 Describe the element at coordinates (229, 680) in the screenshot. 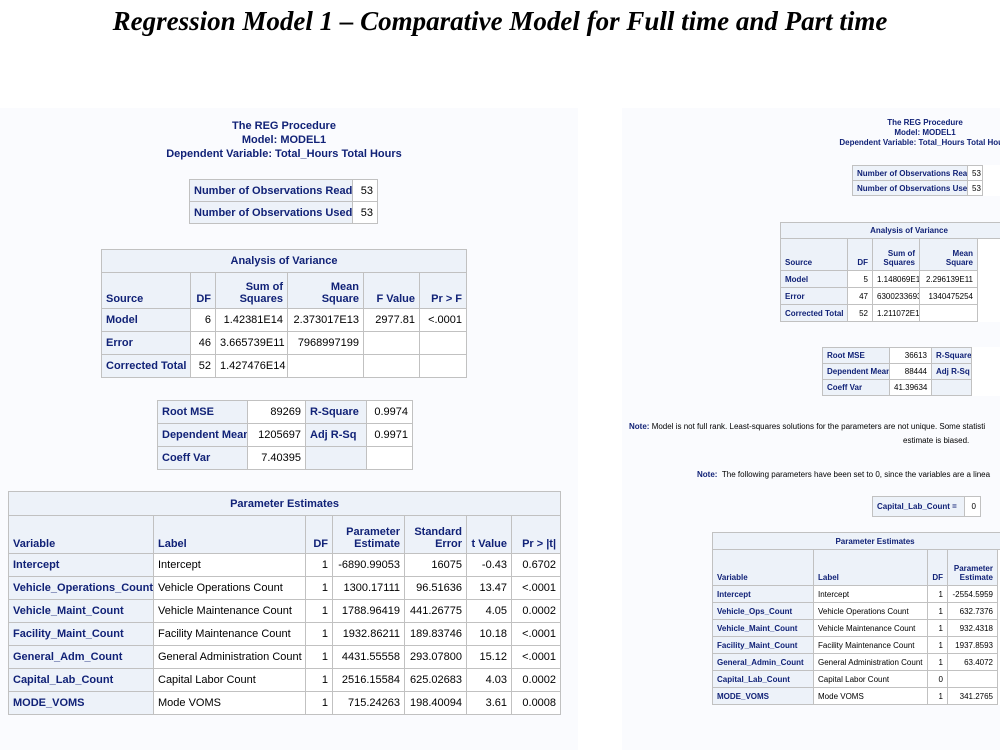

I see `cell: Capital Labor Count` at that location.